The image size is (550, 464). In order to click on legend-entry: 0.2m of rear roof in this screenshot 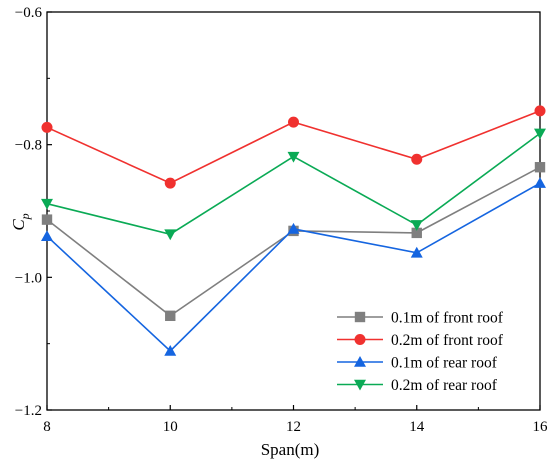, I will do `click(417, 385)`.